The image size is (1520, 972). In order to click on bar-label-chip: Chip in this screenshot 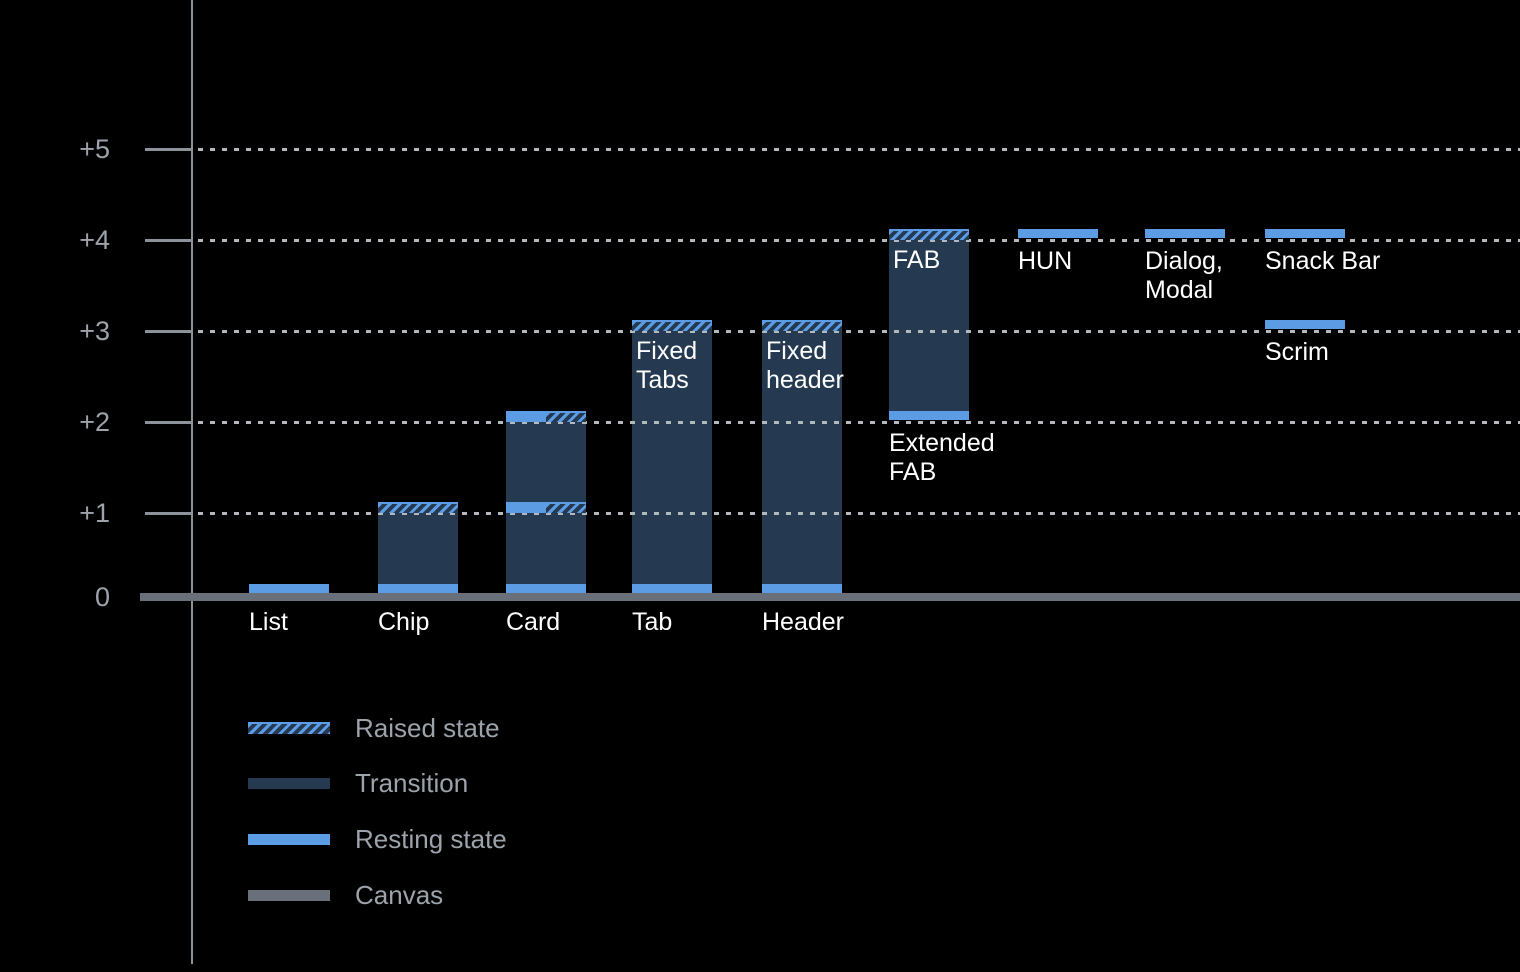, I will do `click(404, 622)`.